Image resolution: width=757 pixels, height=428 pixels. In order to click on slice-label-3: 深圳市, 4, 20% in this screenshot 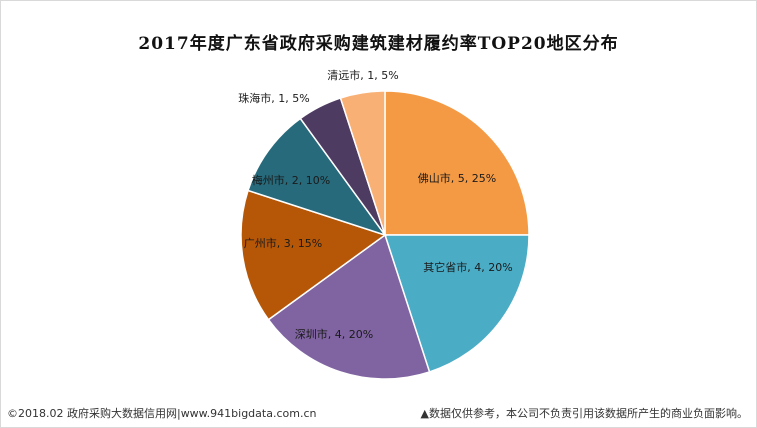, I will do `click(334, 334)`.